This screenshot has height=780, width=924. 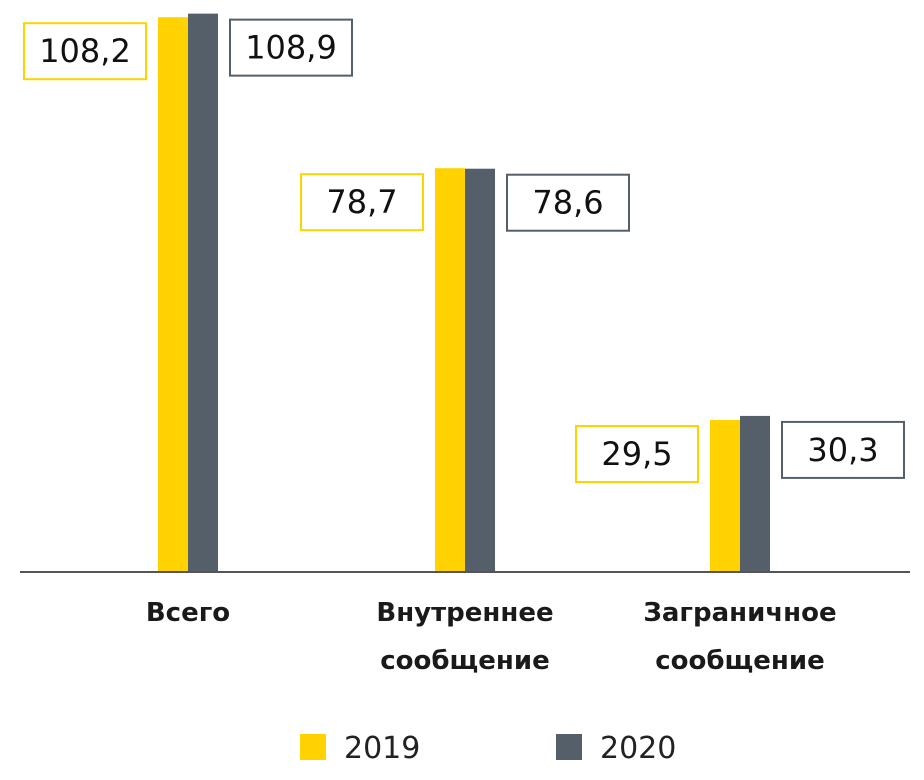 I want to click on data-label-2020-2: 78,6, so click(x=567, y=203).